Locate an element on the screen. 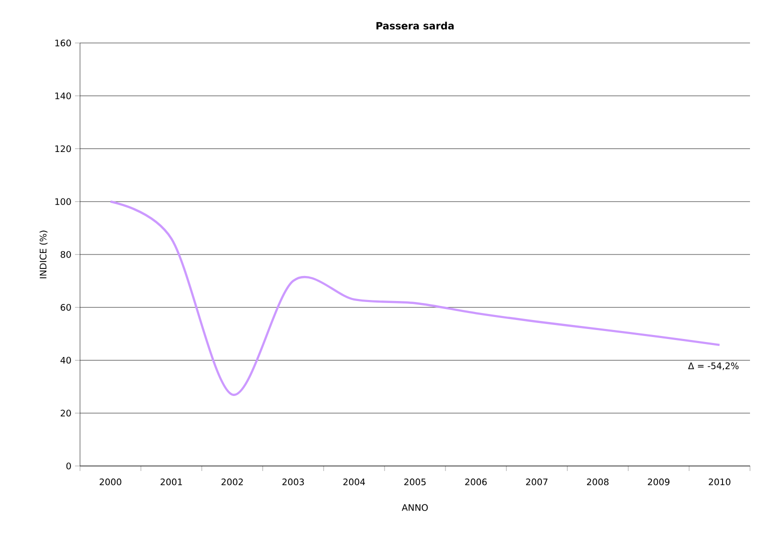 The height and width of the screenshot is (540, 764). y-tick-label: 60 is located at coordinates (65, 307).